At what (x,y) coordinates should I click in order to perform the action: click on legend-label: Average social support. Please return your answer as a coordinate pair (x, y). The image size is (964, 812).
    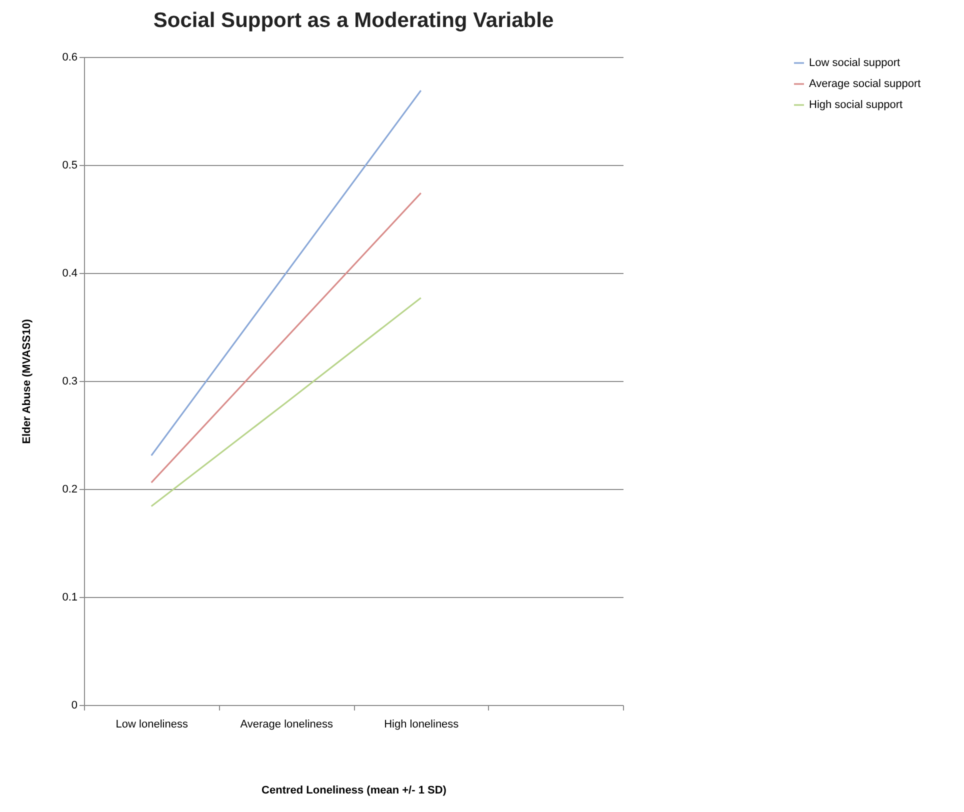
    Looking at the image, I should click on (865, 84).